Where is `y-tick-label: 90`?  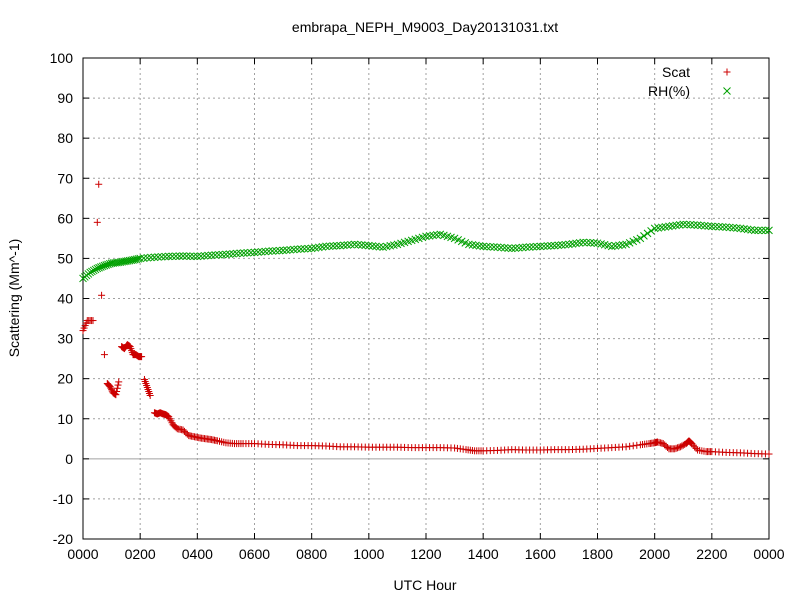 y-tick-label: 90 is located at coordinates (65, 98).